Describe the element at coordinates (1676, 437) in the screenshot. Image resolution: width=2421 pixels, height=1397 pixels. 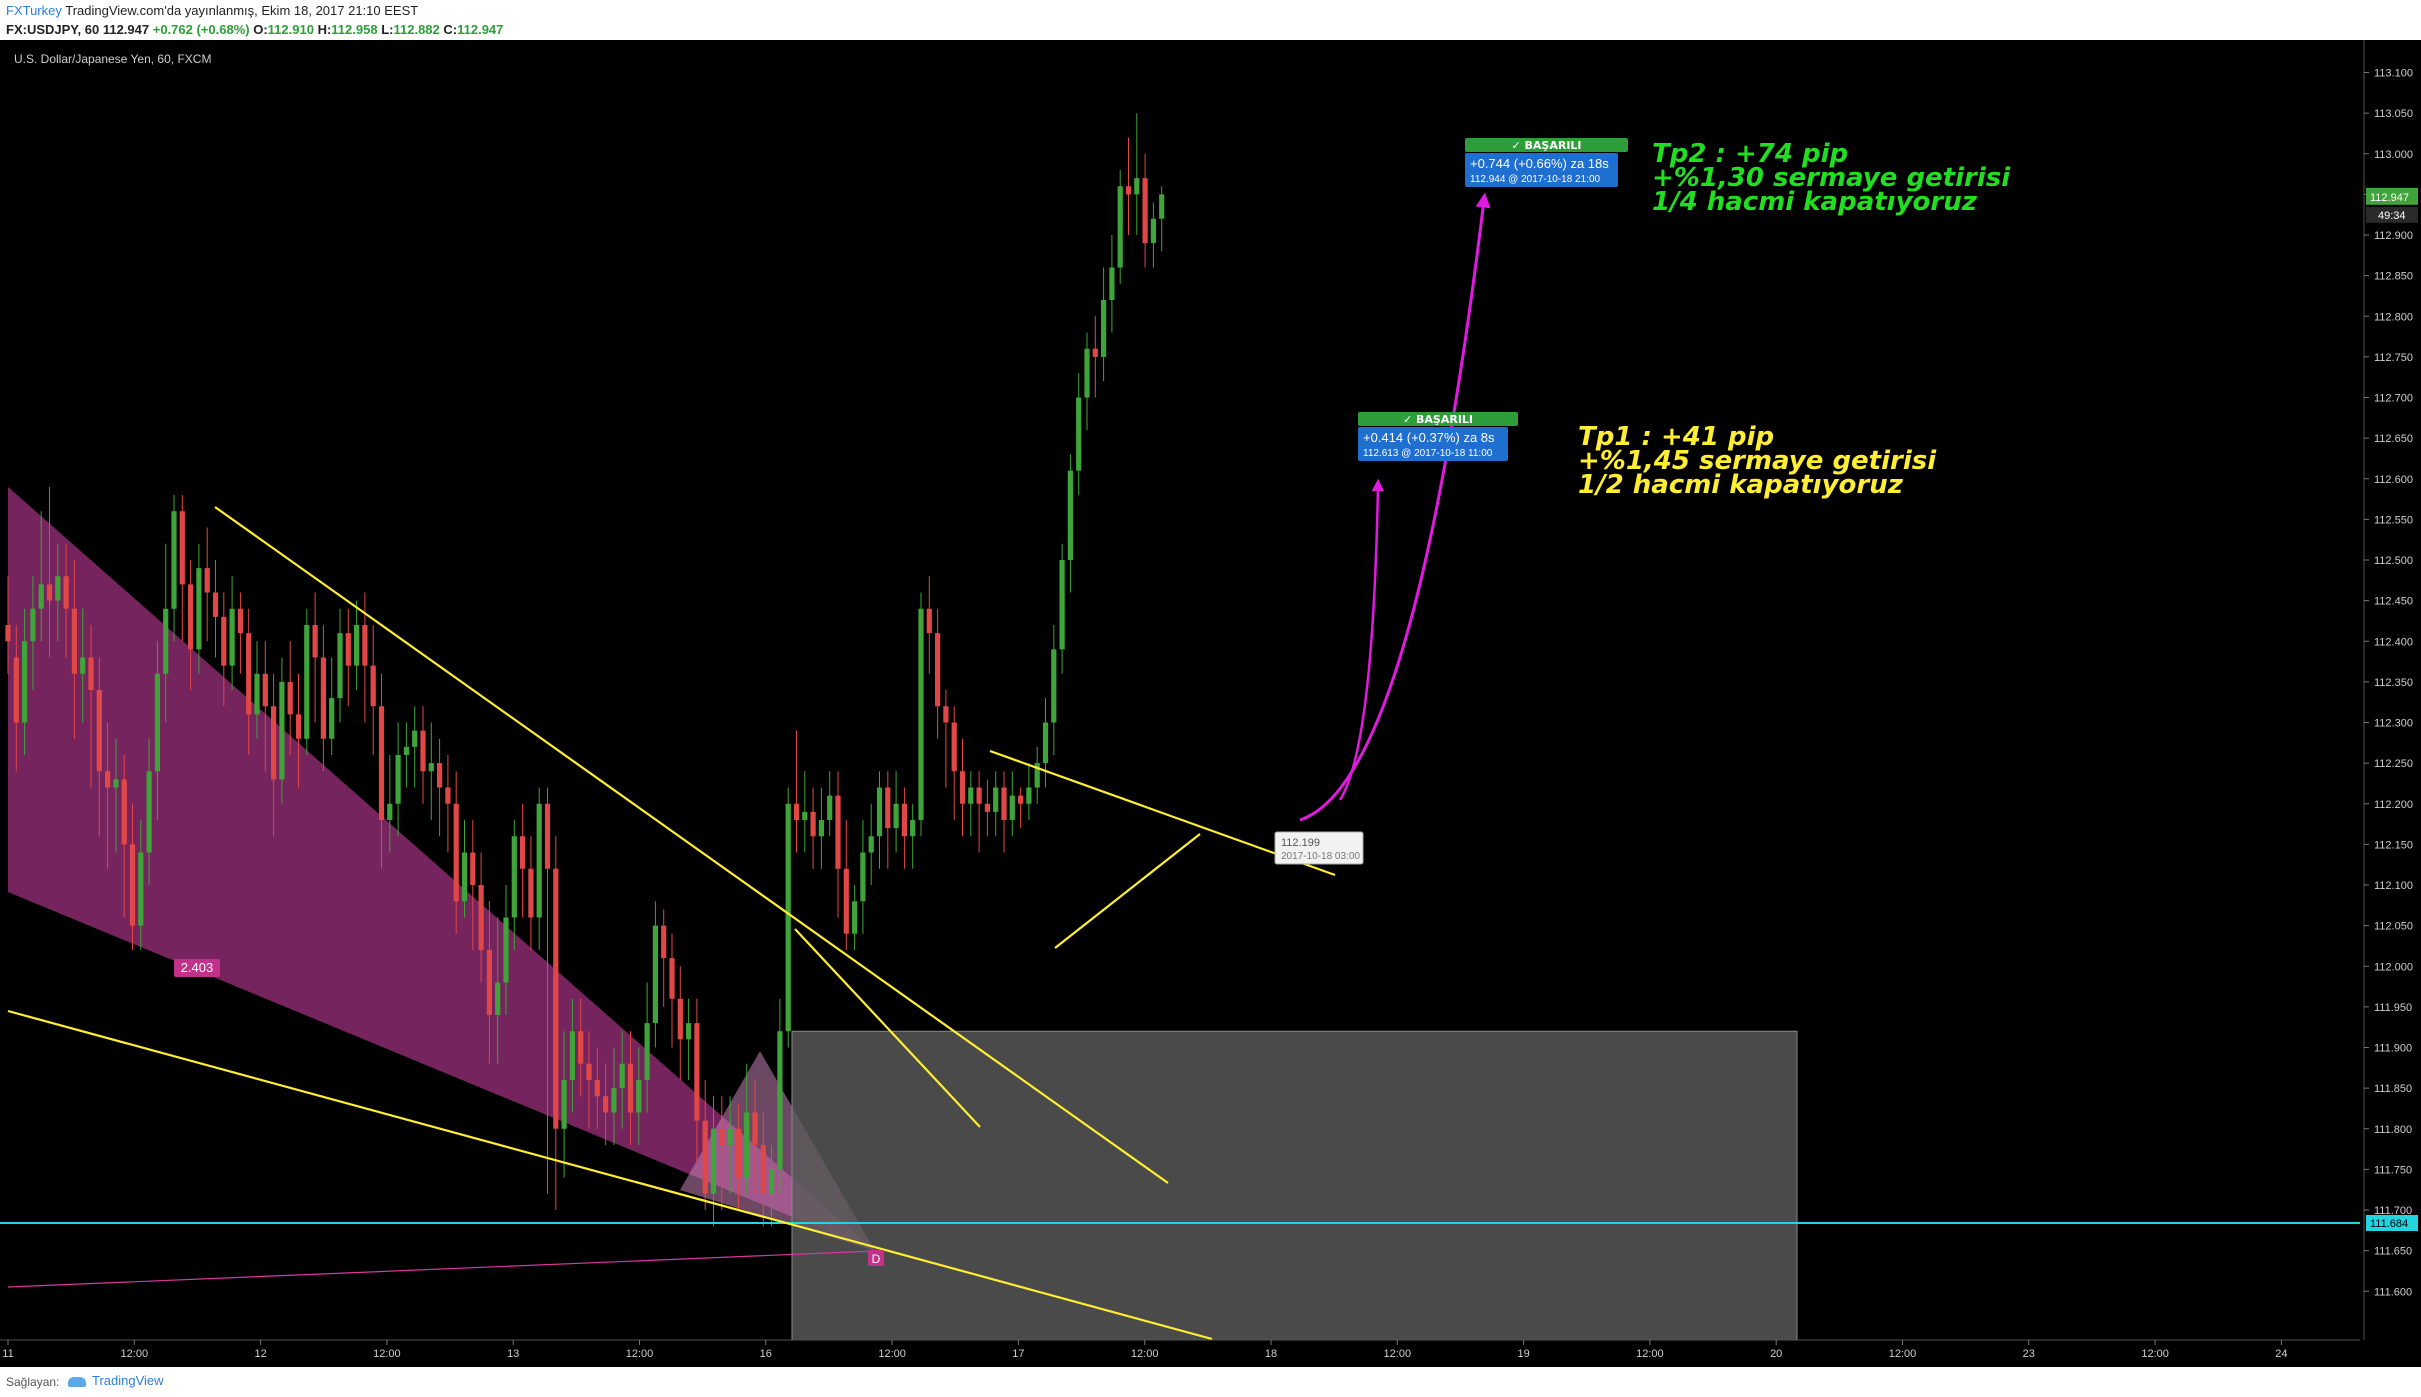
I see `tp1-annotation-line: Tp1 : +41 pip` at that location.